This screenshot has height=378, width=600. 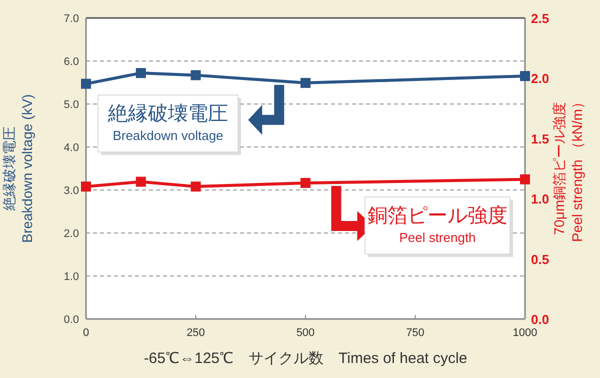 What do you see at coordinates (438, 225) in the screenshot?
I see `series-label: 銅箔ピール強度 Peel strength` at bounding box center [438, 225].